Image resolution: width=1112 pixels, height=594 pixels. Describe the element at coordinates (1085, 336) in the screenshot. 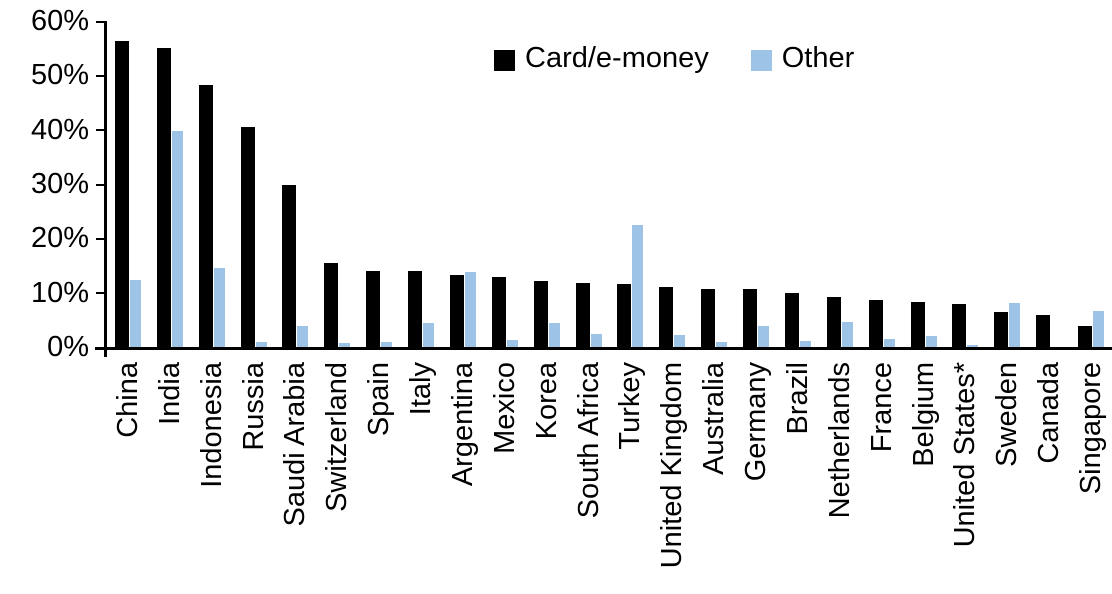

I see `bar-card-e-money-singapore` at that location.